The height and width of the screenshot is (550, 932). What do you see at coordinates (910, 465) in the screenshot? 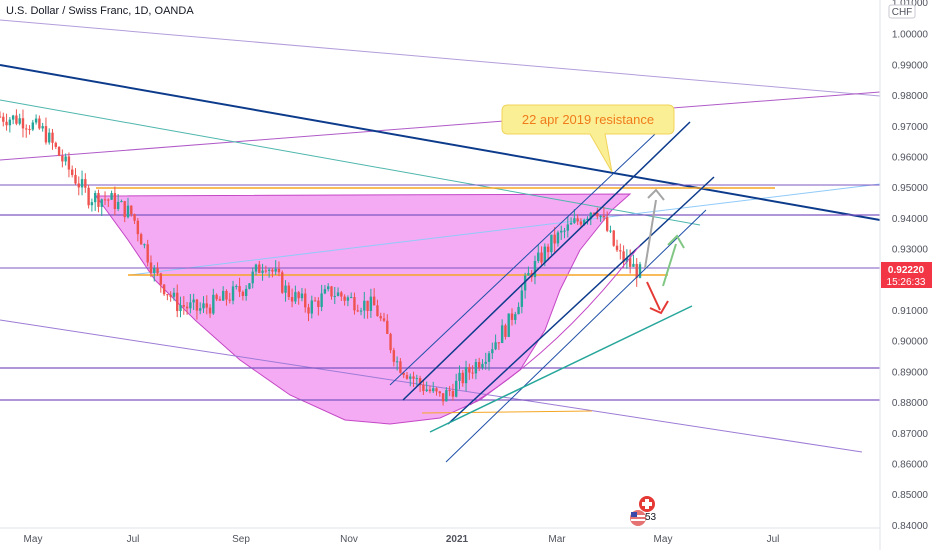
I see `price-tick-label: 0.86000` at bounding box center [910, 465].